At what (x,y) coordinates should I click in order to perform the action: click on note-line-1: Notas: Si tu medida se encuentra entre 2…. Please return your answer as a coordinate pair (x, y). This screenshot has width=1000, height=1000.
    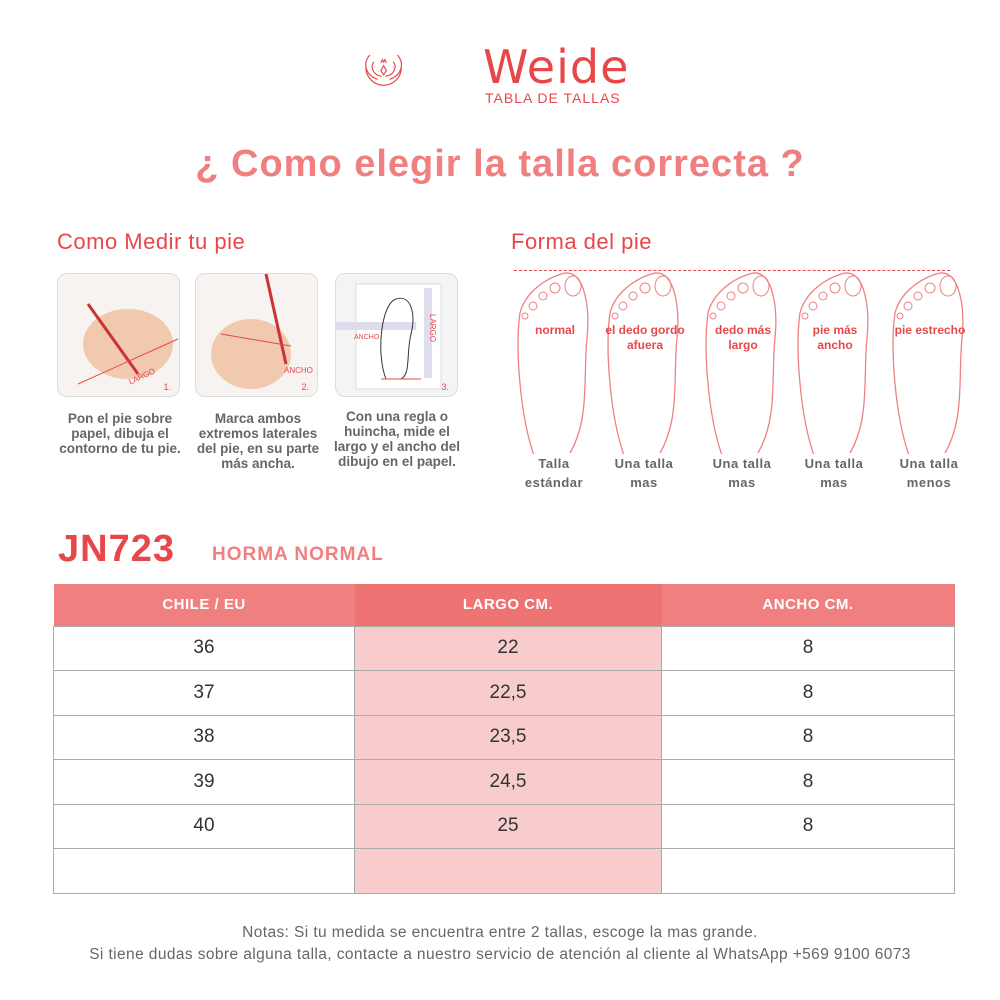
    Looking at the image, I should click on (500, 932).